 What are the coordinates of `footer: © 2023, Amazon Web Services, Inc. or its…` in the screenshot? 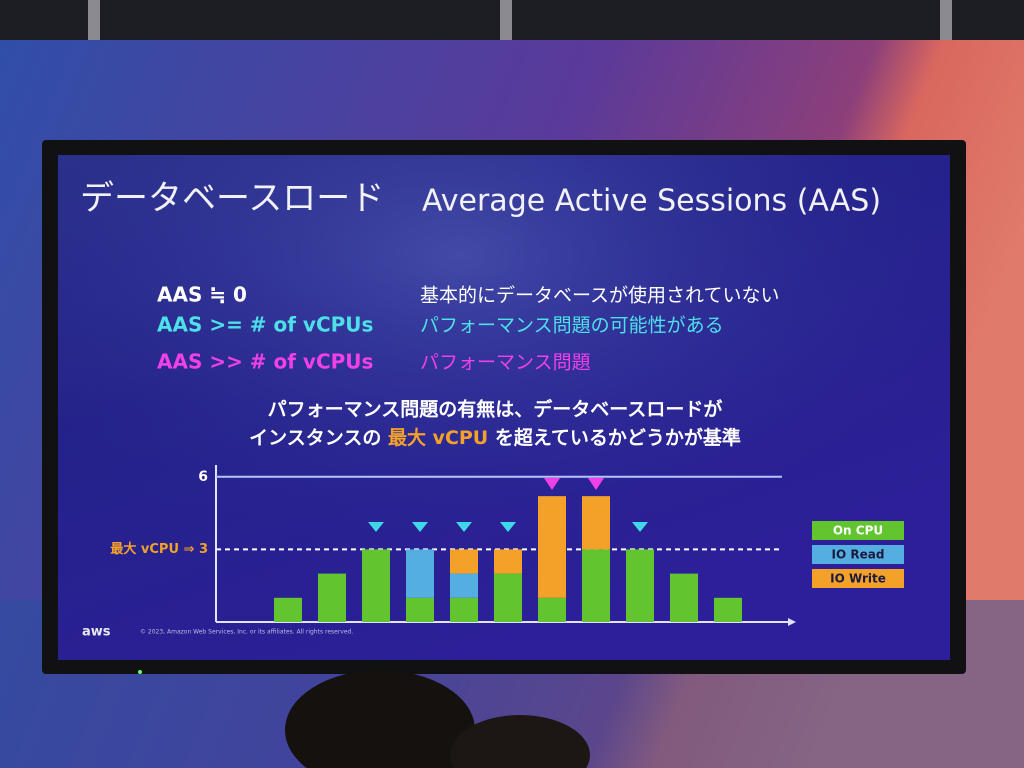 It's located at (246, 632).